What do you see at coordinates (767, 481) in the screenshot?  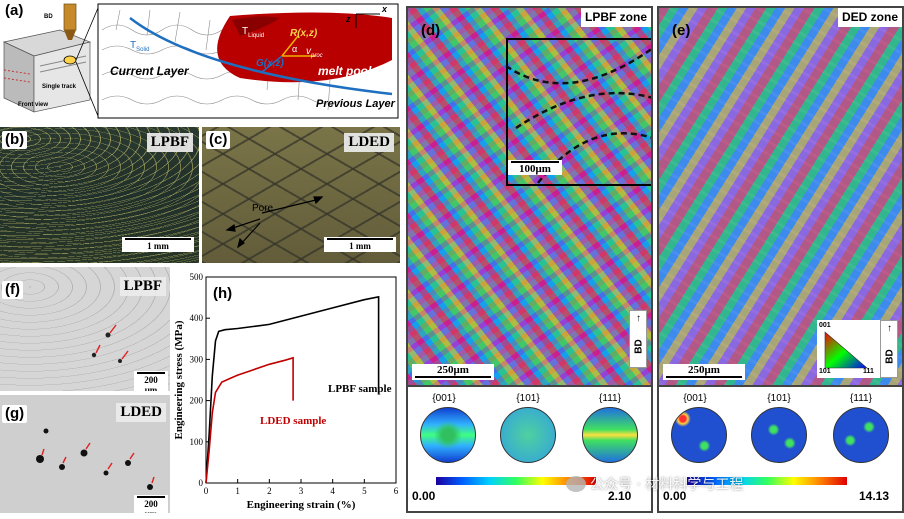 I see `panel-e-colorbar` at bounding box center [767, 481].